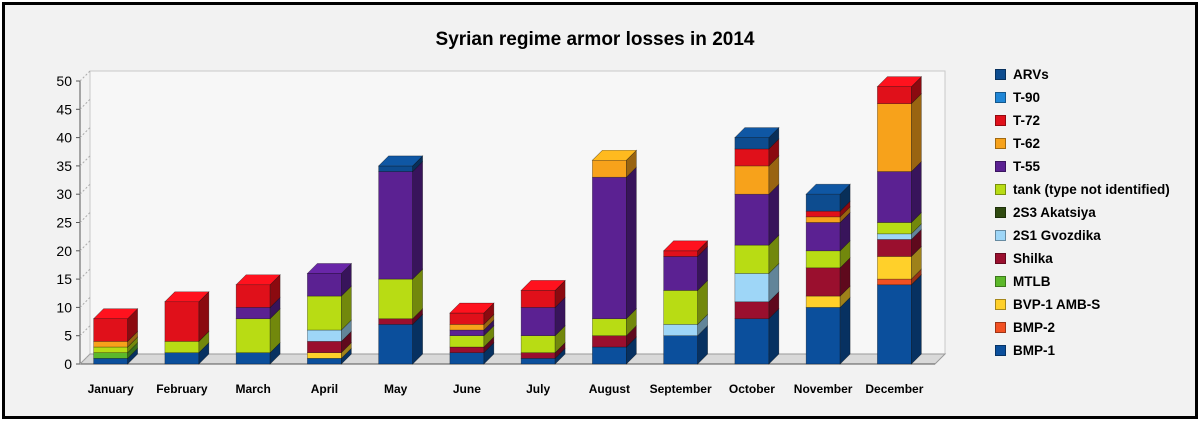 This screenshot has height=421, width=1200. Describe the element at coordinates (115, 314) in the screenshot. I see `bar-top-t-72-january` at that location.